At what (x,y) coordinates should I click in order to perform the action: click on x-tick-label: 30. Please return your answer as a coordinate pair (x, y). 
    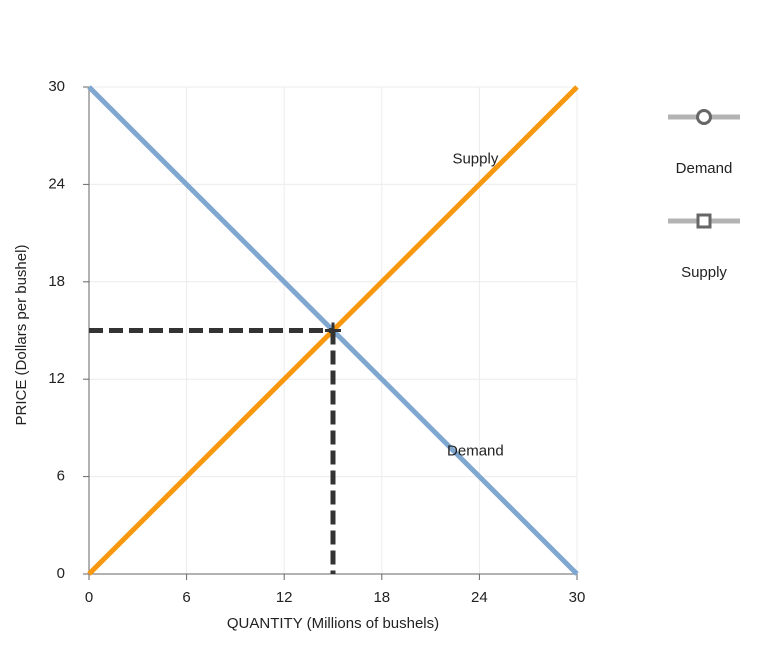
    Looking at the image, I should click on (577, 597).